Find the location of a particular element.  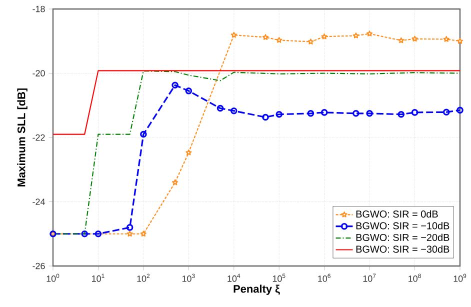

x-tick-label: 10$^{1}$ is located at coordinates (98, 278).